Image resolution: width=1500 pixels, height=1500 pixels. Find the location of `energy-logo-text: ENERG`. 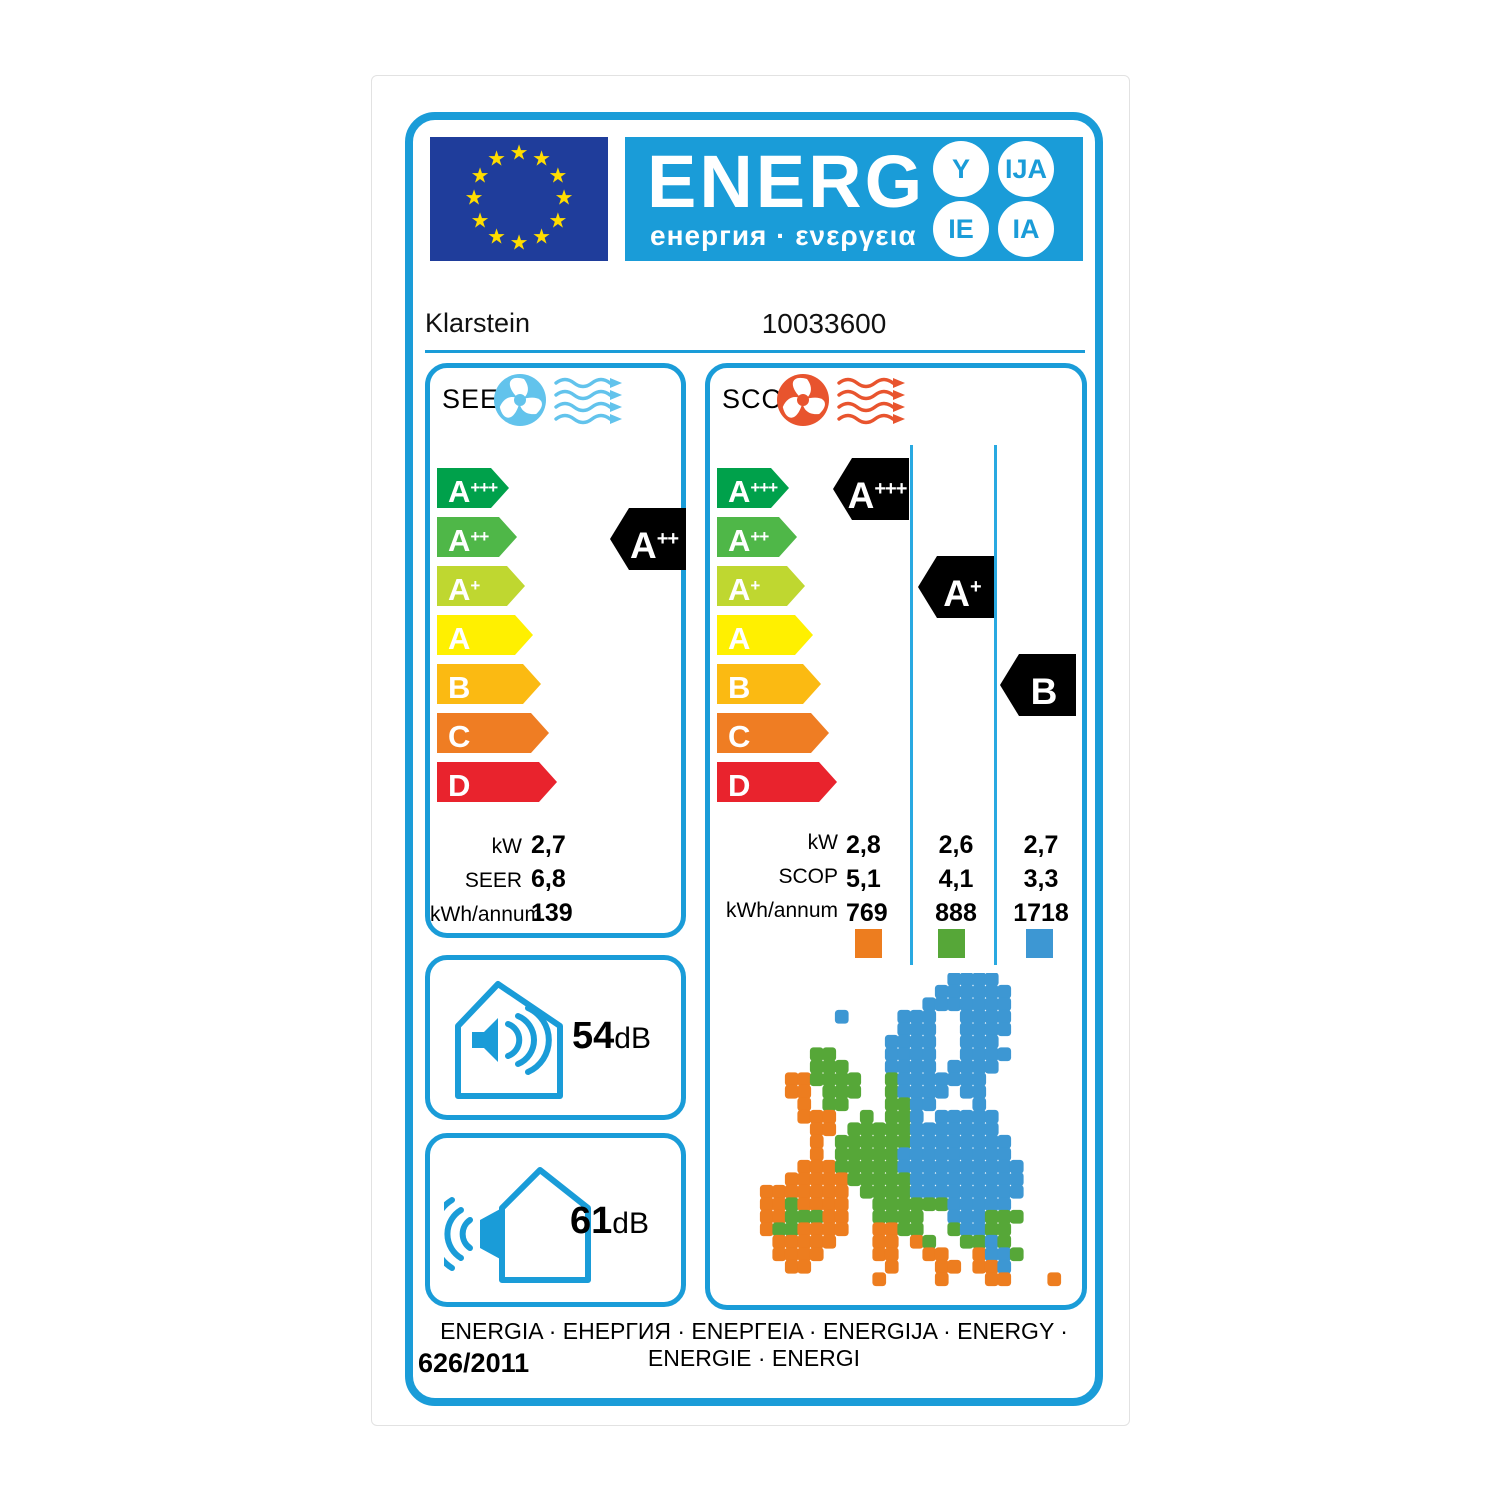

energy-logo-text: ENERG is located at coordinates (786, 181).